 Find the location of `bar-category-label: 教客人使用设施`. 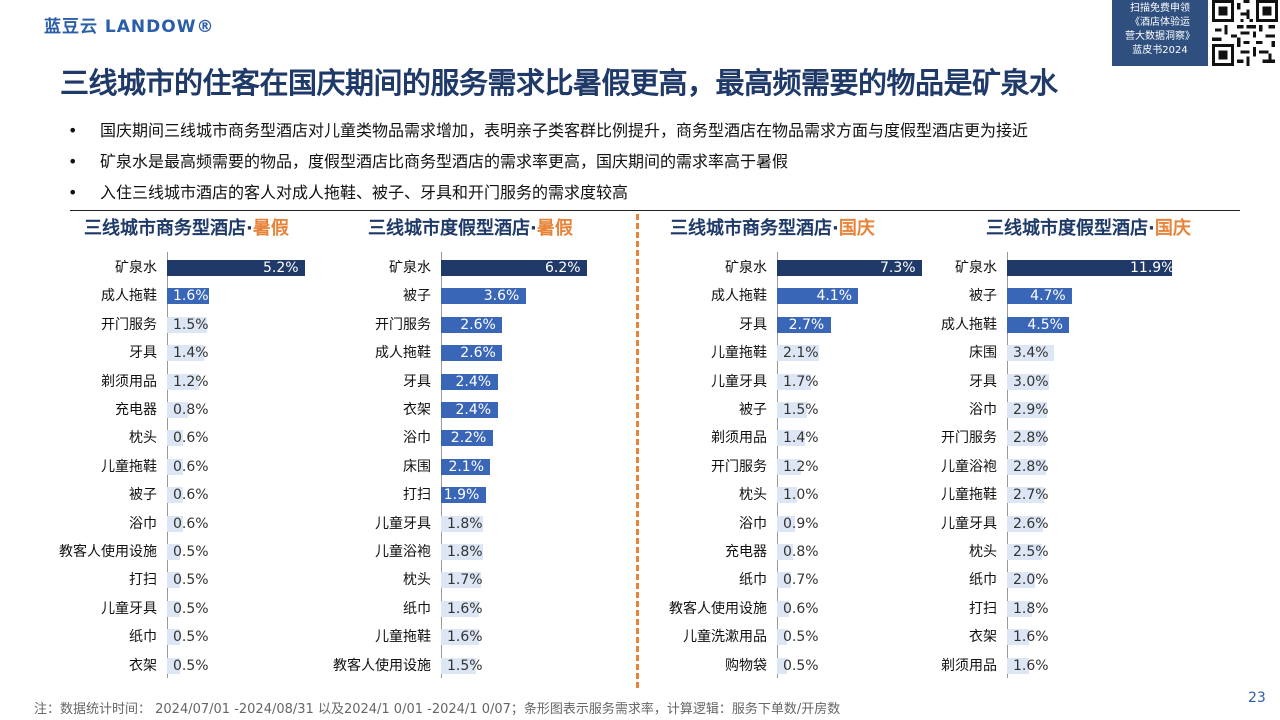

bar-category-label: 教客人使用设施 is located at coordinates (382, 665).